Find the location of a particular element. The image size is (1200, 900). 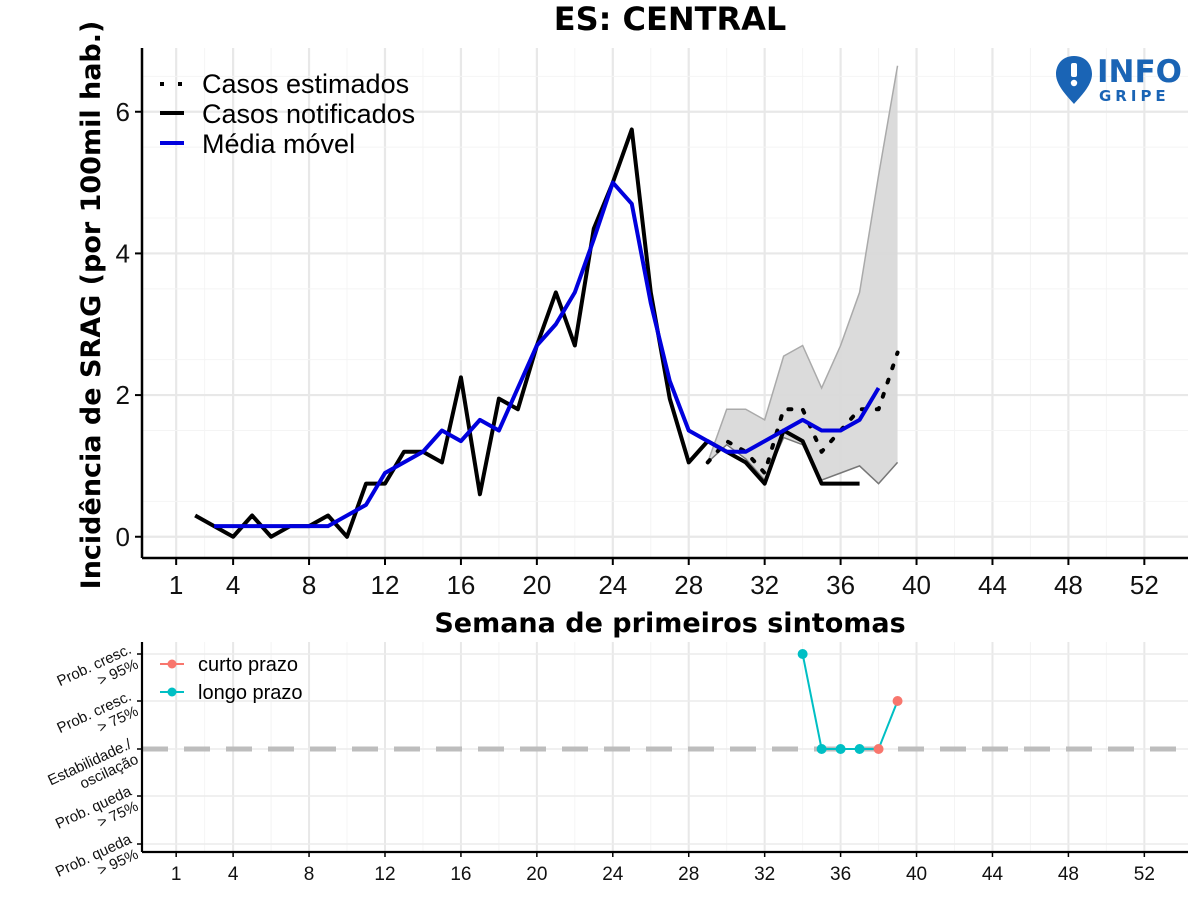

bottom-x-tick-label: 48 is located at coordinates (1068, 874).